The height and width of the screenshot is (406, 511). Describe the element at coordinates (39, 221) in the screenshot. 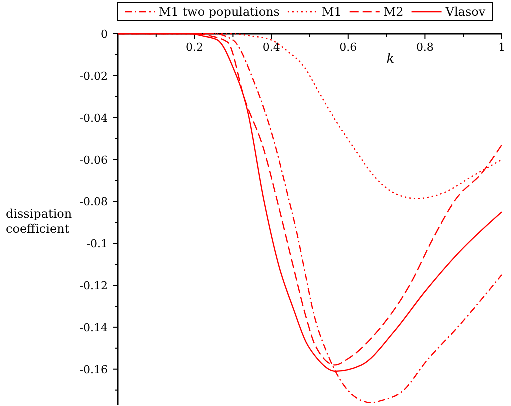

I see `y-axis-title: dissipation coefficient` at that location.